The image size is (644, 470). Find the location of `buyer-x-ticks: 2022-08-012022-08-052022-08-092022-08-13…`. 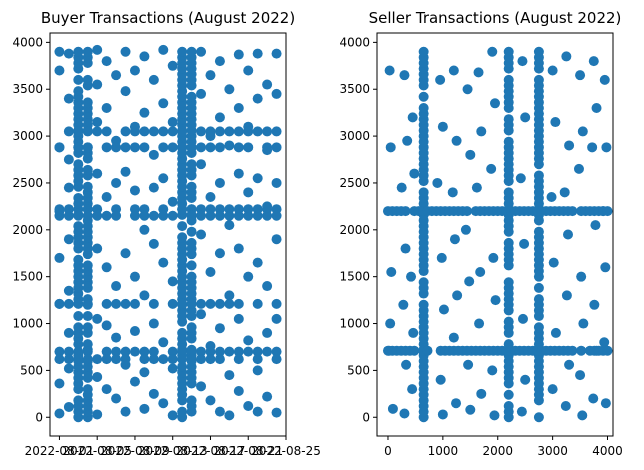

buyer-x-ticks: 2022-08-012022-08-052022-08-092022-08-13… is located at coordinates (173, 447).